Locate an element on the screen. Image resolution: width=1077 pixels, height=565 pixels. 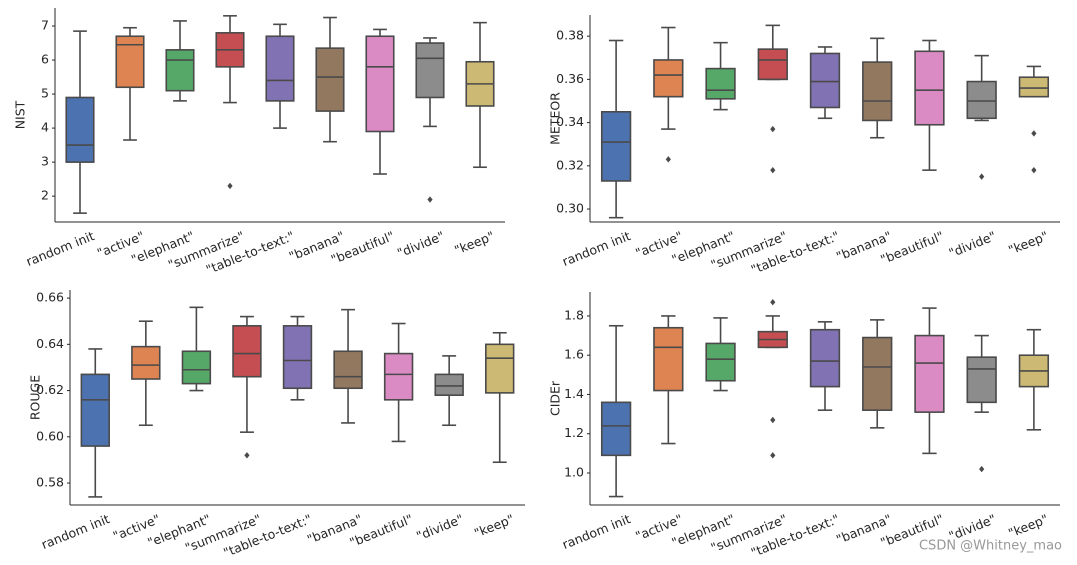
y-tick-label: 6 is located at coordinates (45, 59).